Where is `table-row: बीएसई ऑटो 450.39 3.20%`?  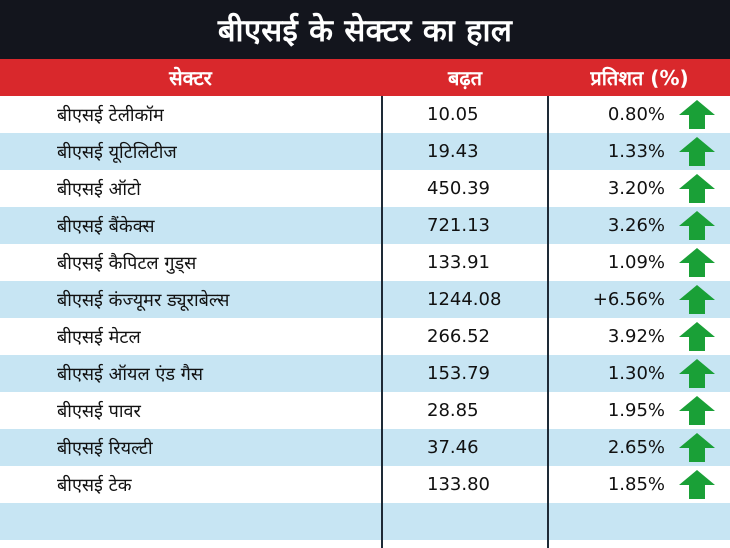
table-row: बीएसई ऑटो 450.39 3.20% is located at coordinates (365, 188).